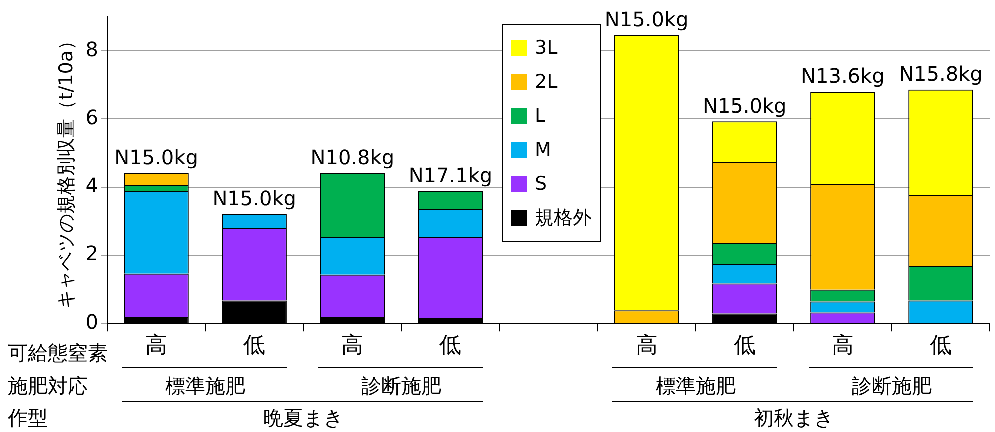 The image size is (995, 432). Describe the element at coordinates (58, 353) in the screenshot. I see `text: 可給態窒素` at that location.